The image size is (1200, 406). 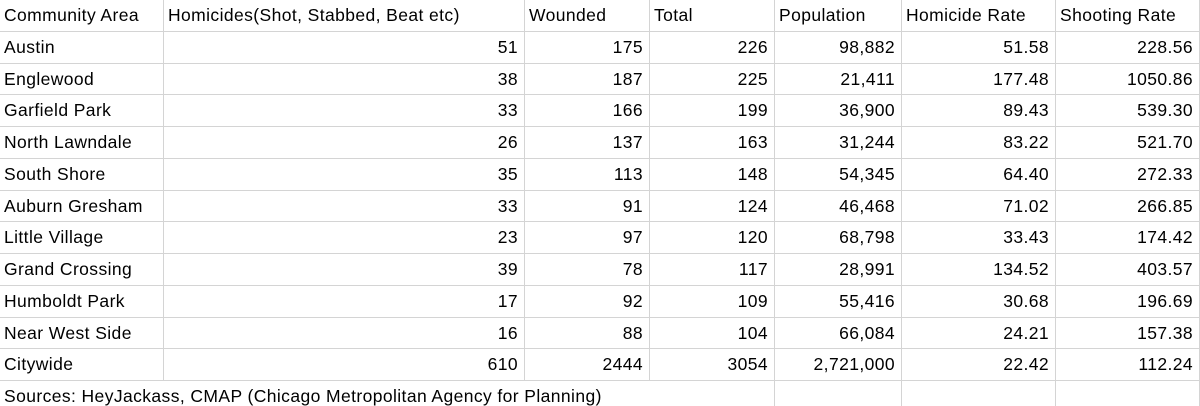 I want to click on column-header-2: Wounded, so click(x=587, y=16).